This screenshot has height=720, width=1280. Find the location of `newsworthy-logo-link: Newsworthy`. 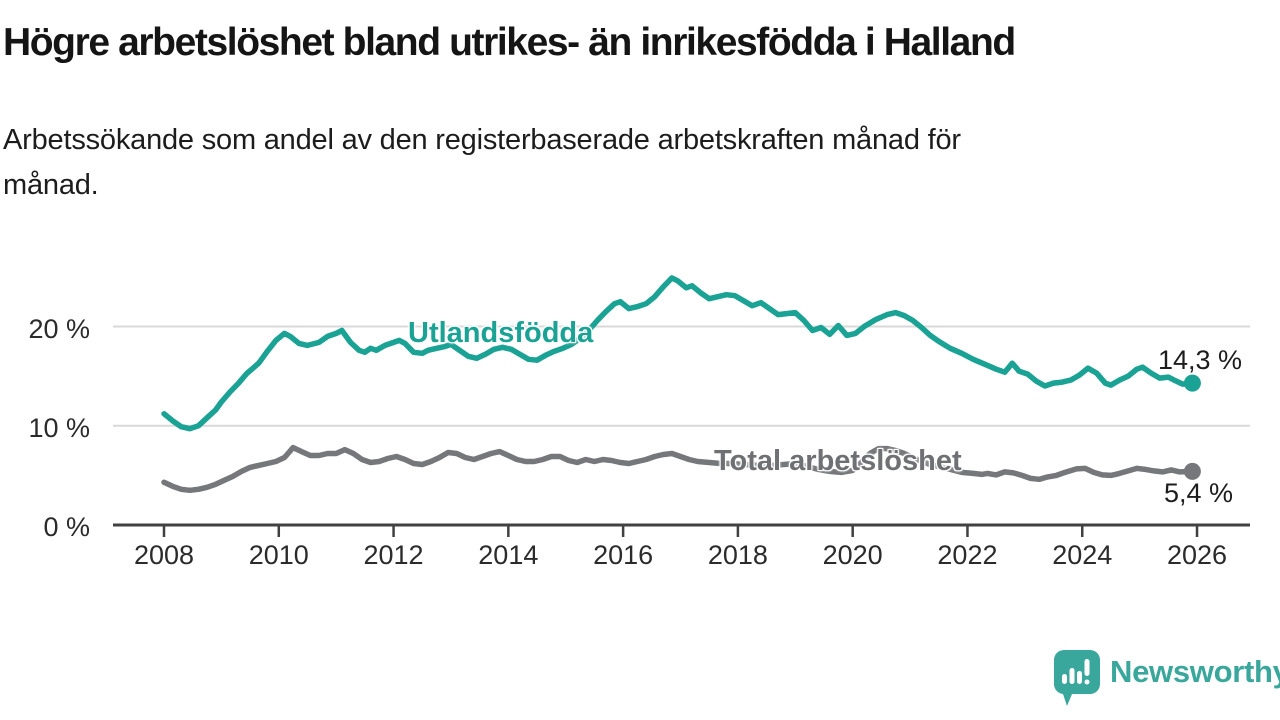

newsworthy-logo-link: Newsworthy is located at coordinates (1167, 679).